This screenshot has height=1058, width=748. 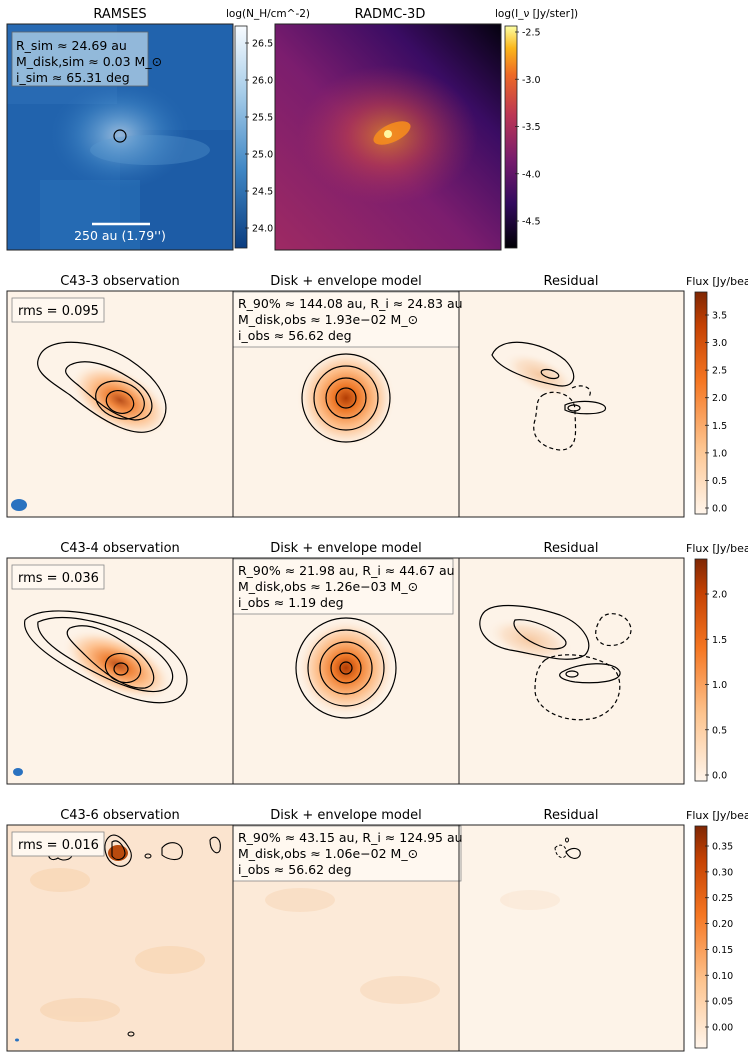 What do you see at coordinates (536, 14) in the screenshot?
I see `radmc-colorbar-label: log(I_ν [Jy/ster])` at bounding box center [536, 14].